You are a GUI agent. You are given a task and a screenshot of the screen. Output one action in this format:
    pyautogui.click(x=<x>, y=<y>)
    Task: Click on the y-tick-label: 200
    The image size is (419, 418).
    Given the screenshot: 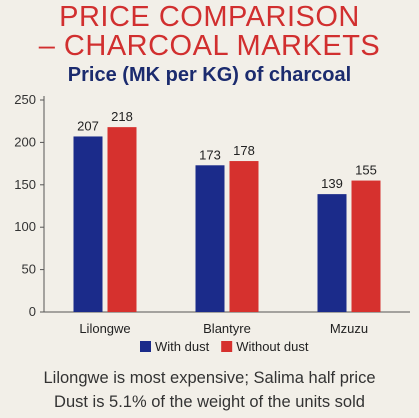 What is the action you would take?
    pyautogui.click(x=25, y=141)
    